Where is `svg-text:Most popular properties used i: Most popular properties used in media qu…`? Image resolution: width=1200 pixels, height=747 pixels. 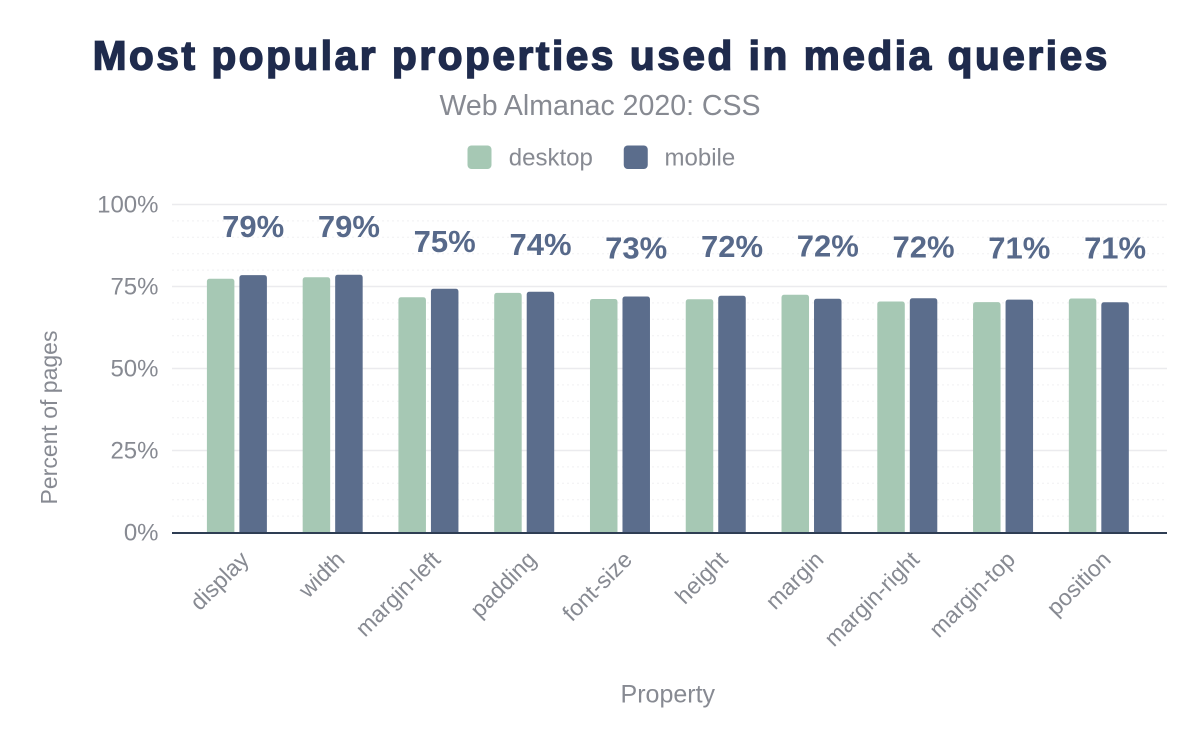 svg-text:Most popular properties used i: Most popular properties used in media qu… is located at coordinates (601, 55).